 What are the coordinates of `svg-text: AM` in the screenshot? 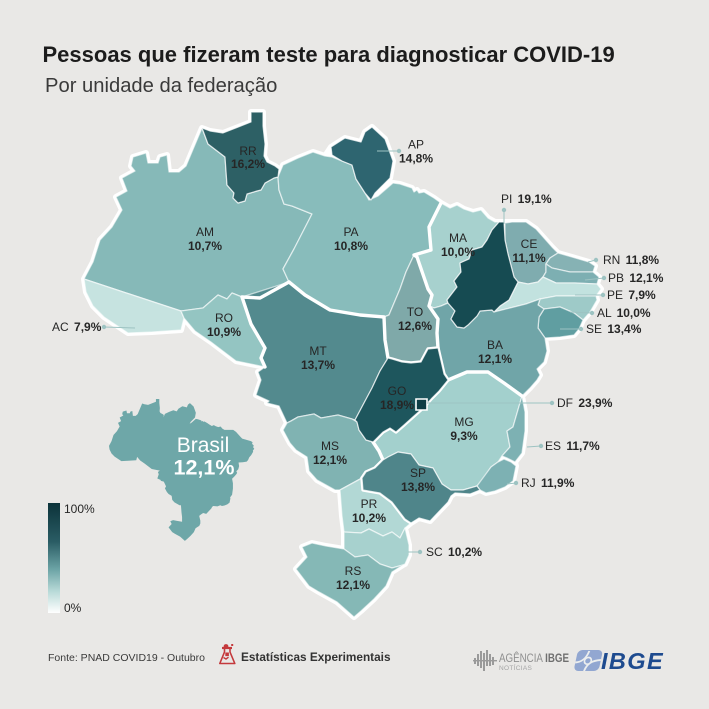 It's located at (205, 232).